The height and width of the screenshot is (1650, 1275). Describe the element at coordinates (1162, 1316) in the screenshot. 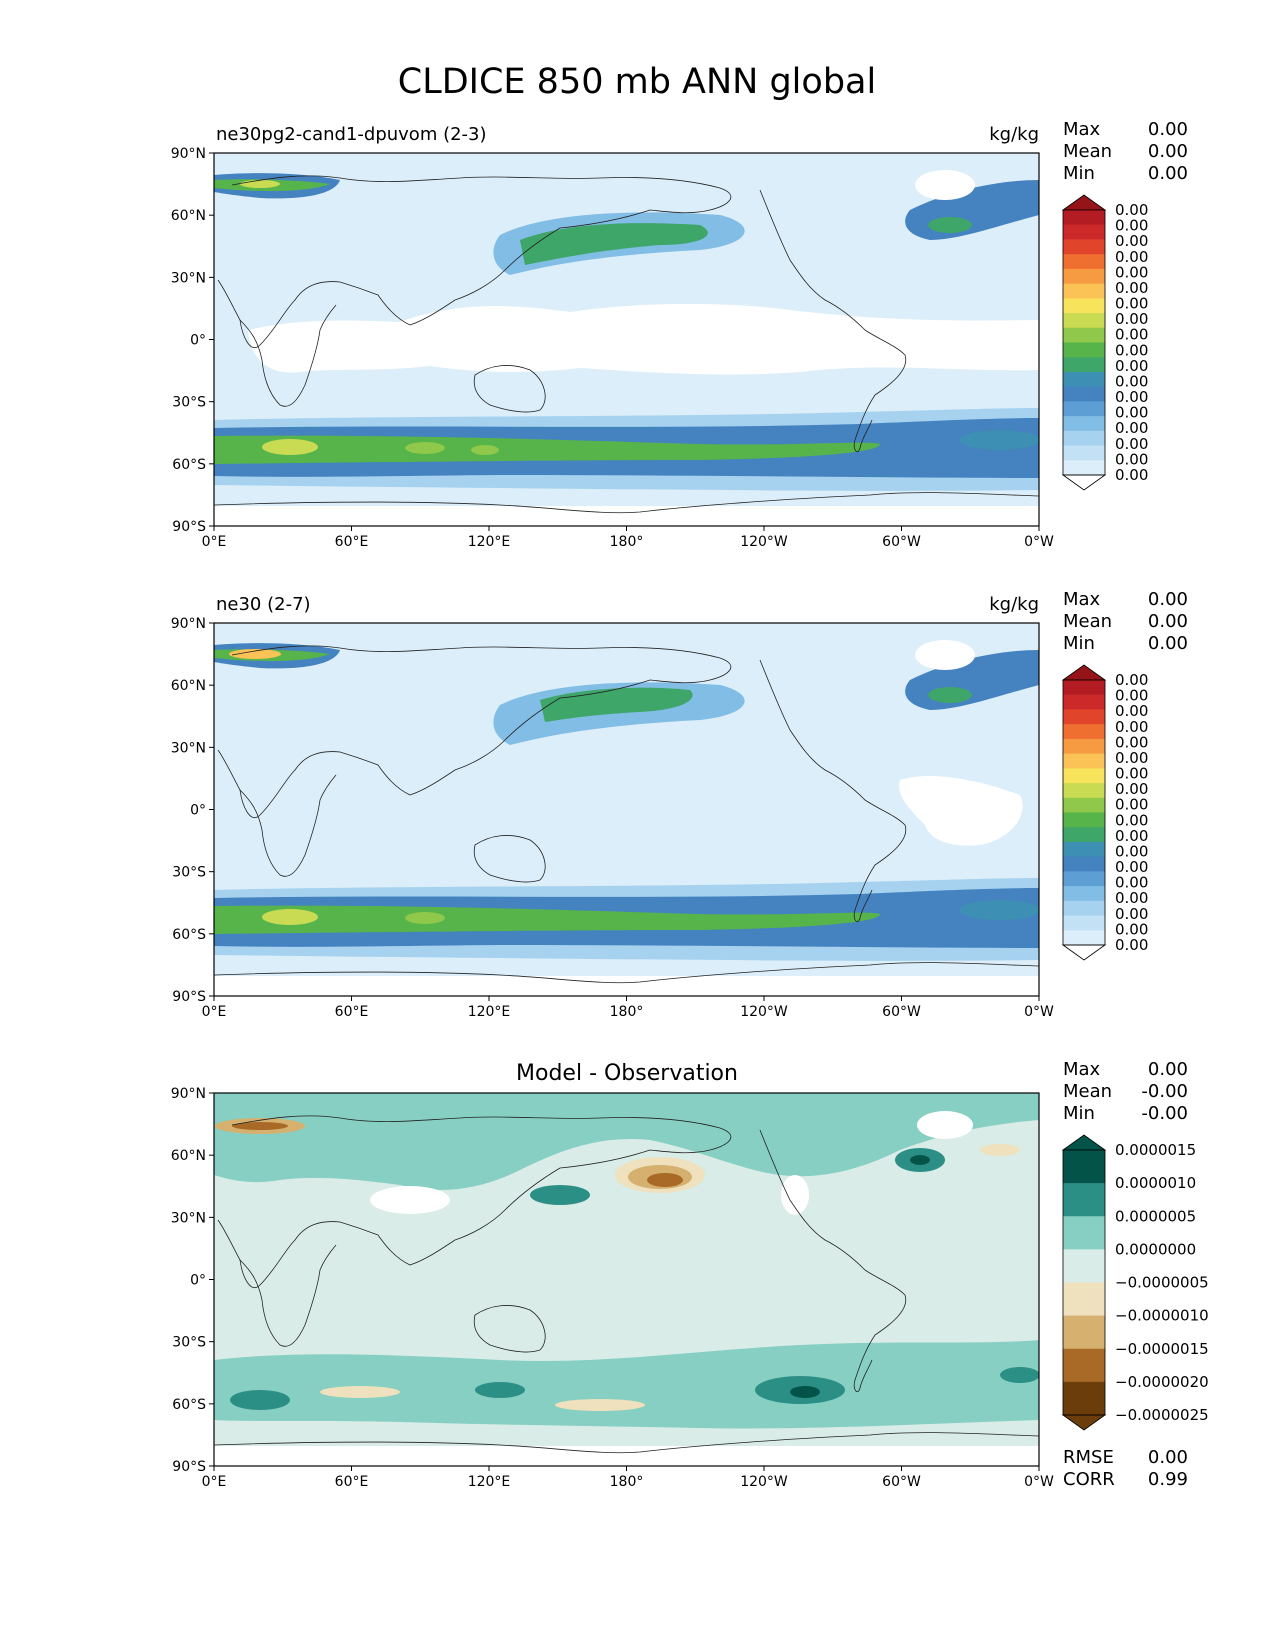

I see `colorbar-label: −0.0000010` at that location.